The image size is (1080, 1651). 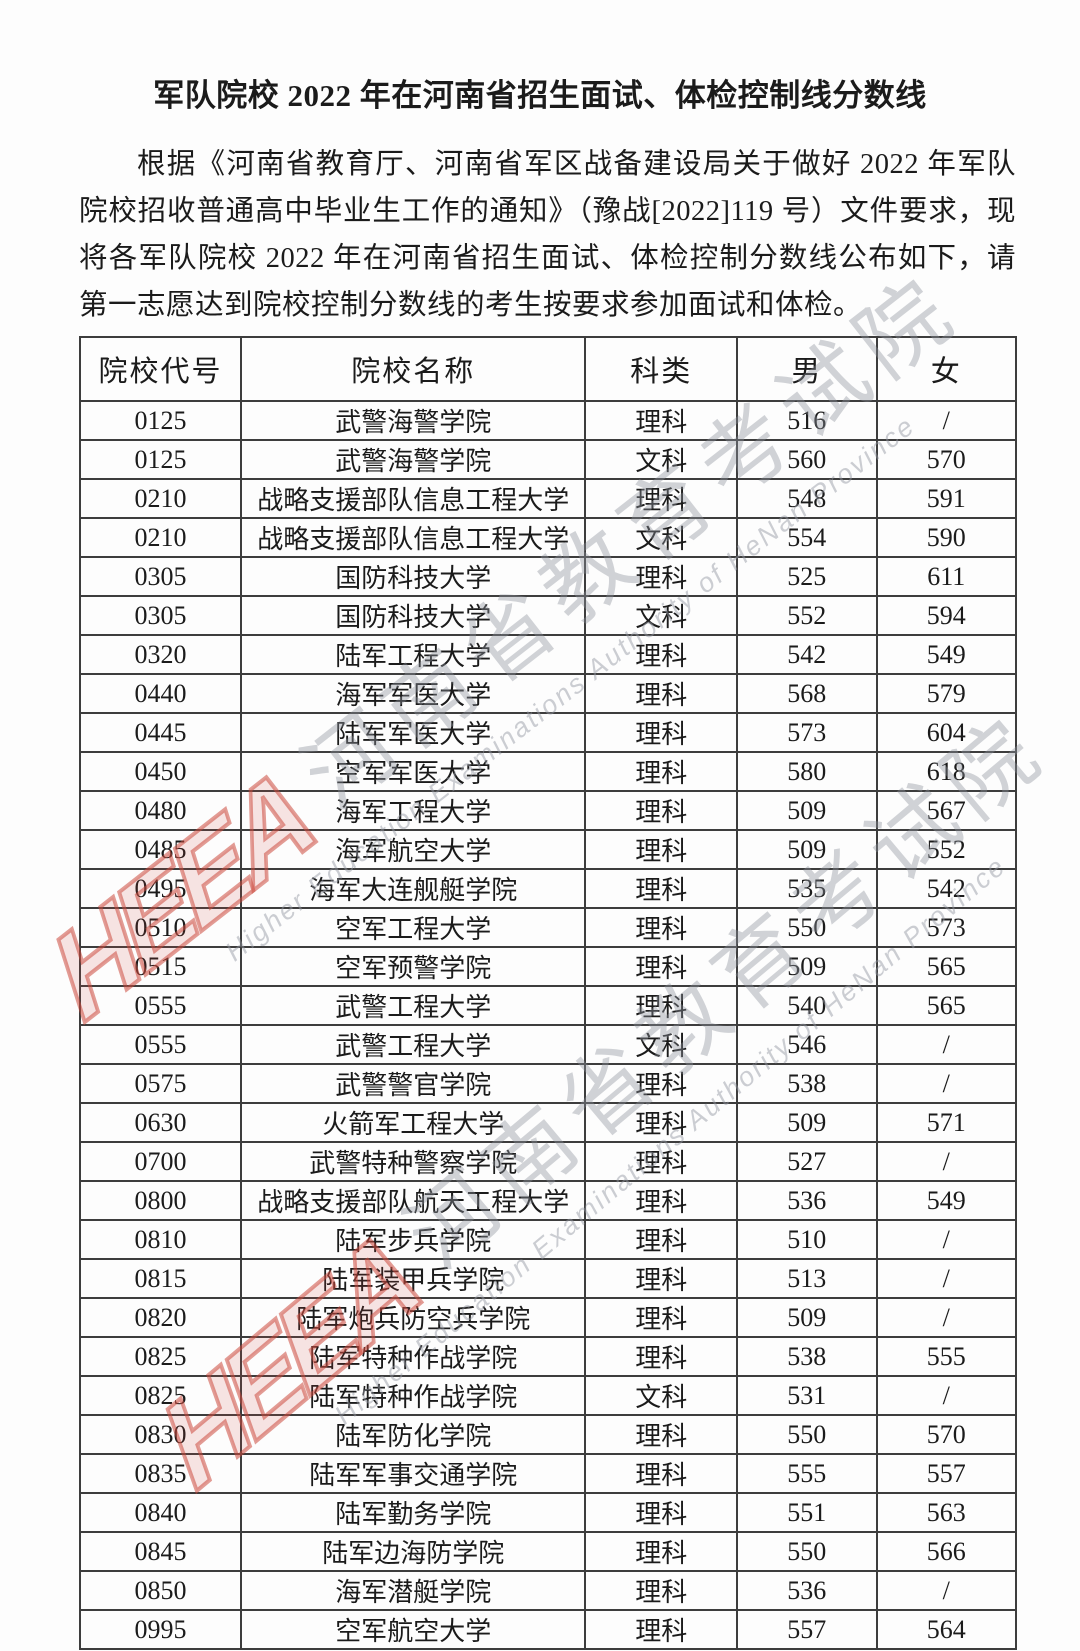 I want to click on table-row: 0210 战略支援部队信息工程大学 文科 554 590, so click(x=548, y=538).